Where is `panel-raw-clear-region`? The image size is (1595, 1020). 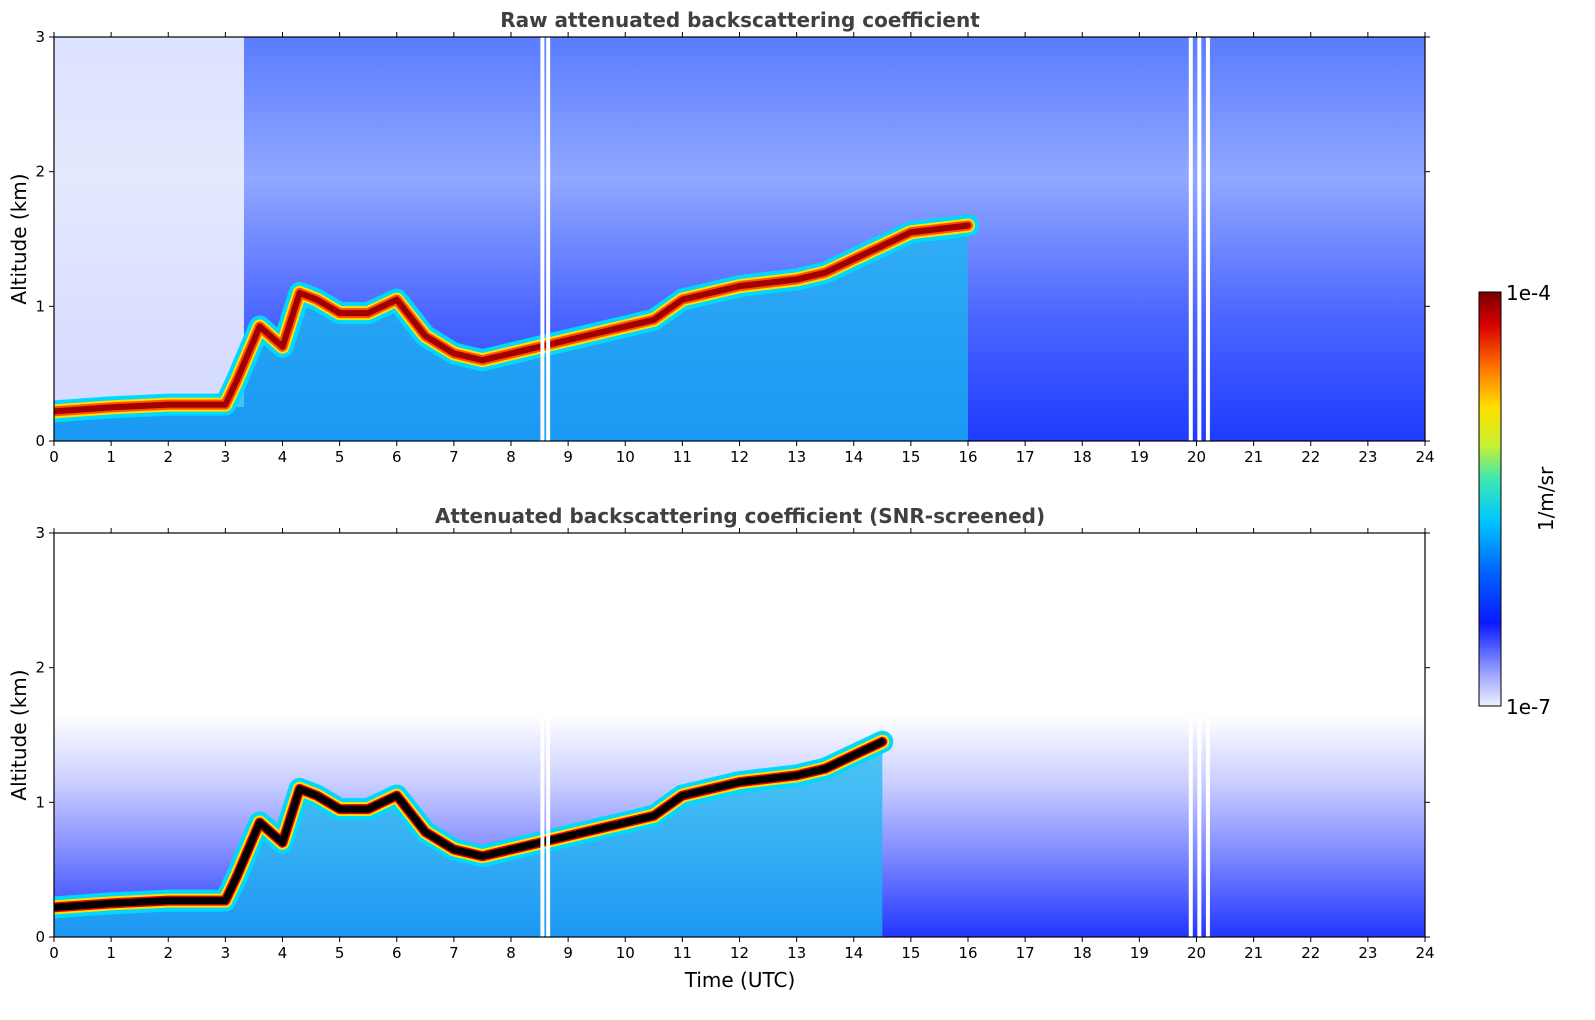 panel-raw-clear-region is located at coordinates (149, 222).